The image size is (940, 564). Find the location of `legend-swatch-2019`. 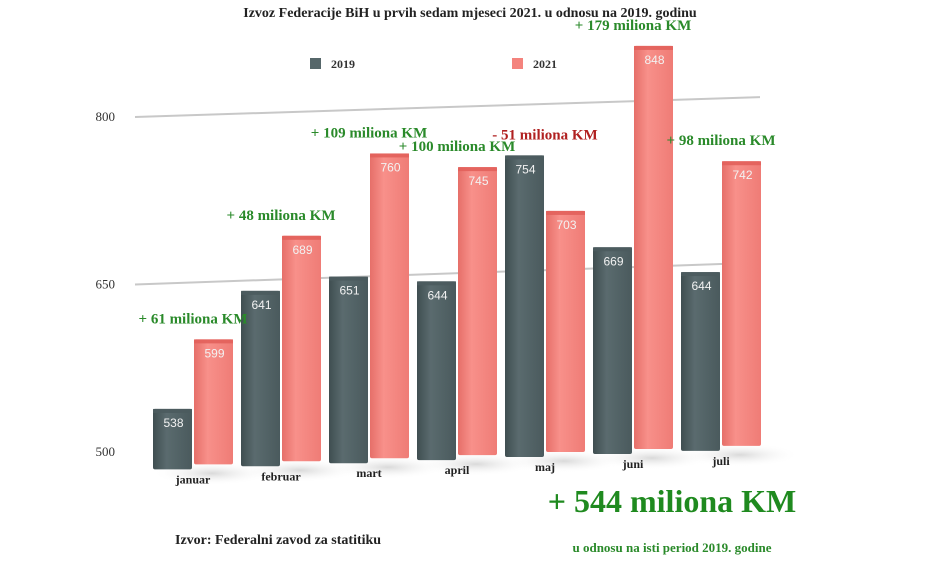

legend-swatch-2019 is located at coordinates (315, 63).